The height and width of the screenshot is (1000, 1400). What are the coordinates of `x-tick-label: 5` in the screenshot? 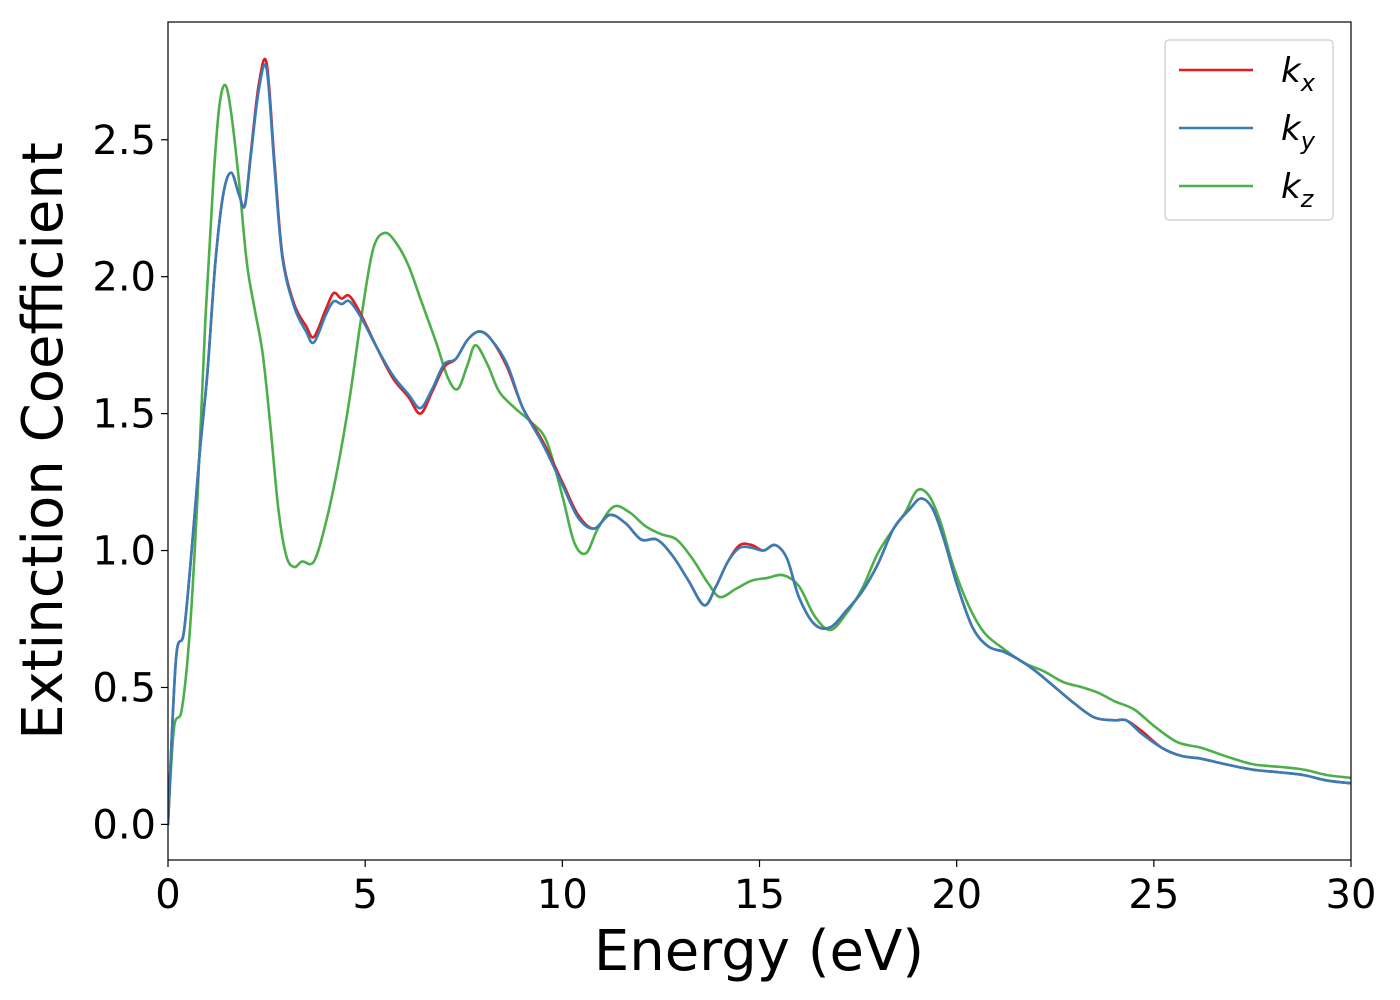 It's located at (364, 895).